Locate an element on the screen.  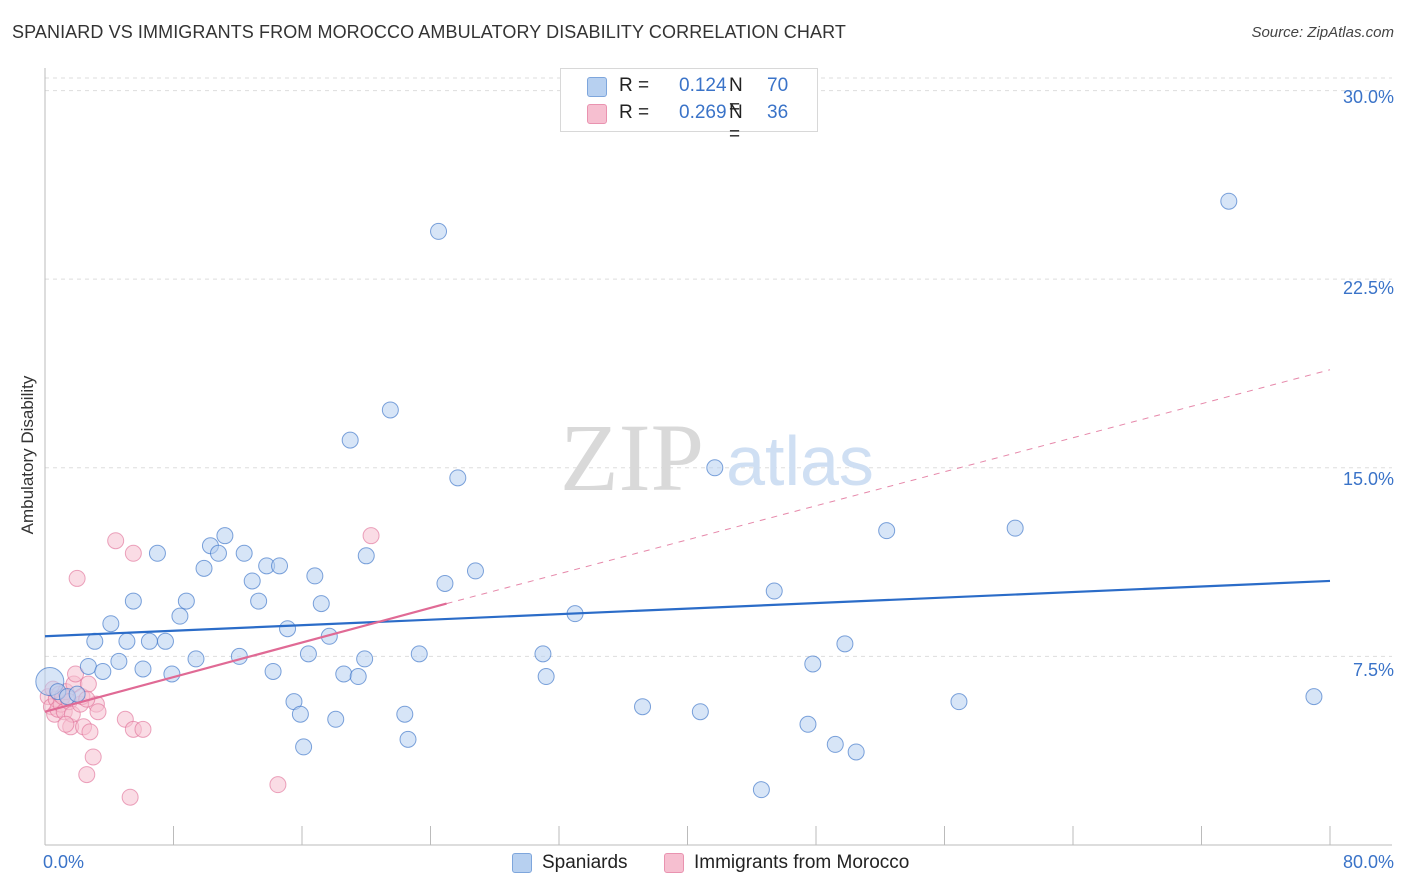
n-value: 36 is located at coordinates (778, 112).